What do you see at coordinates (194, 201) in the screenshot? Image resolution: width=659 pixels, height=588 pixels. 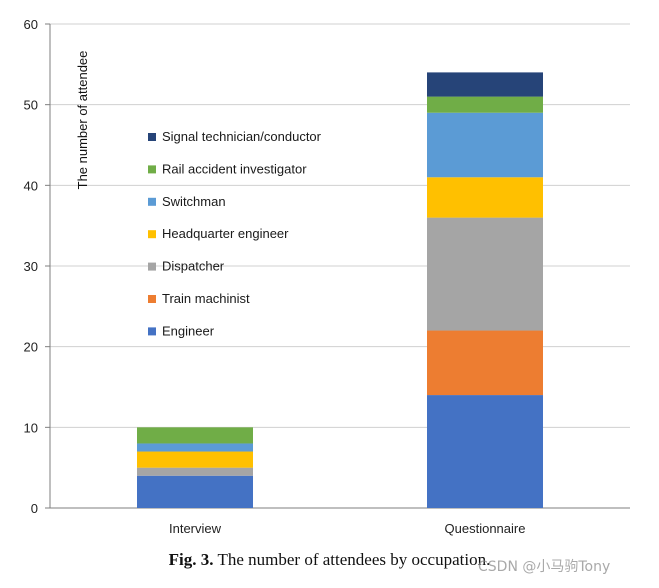 I see `legend-label: Switchman` at bounding box center [194, 201].